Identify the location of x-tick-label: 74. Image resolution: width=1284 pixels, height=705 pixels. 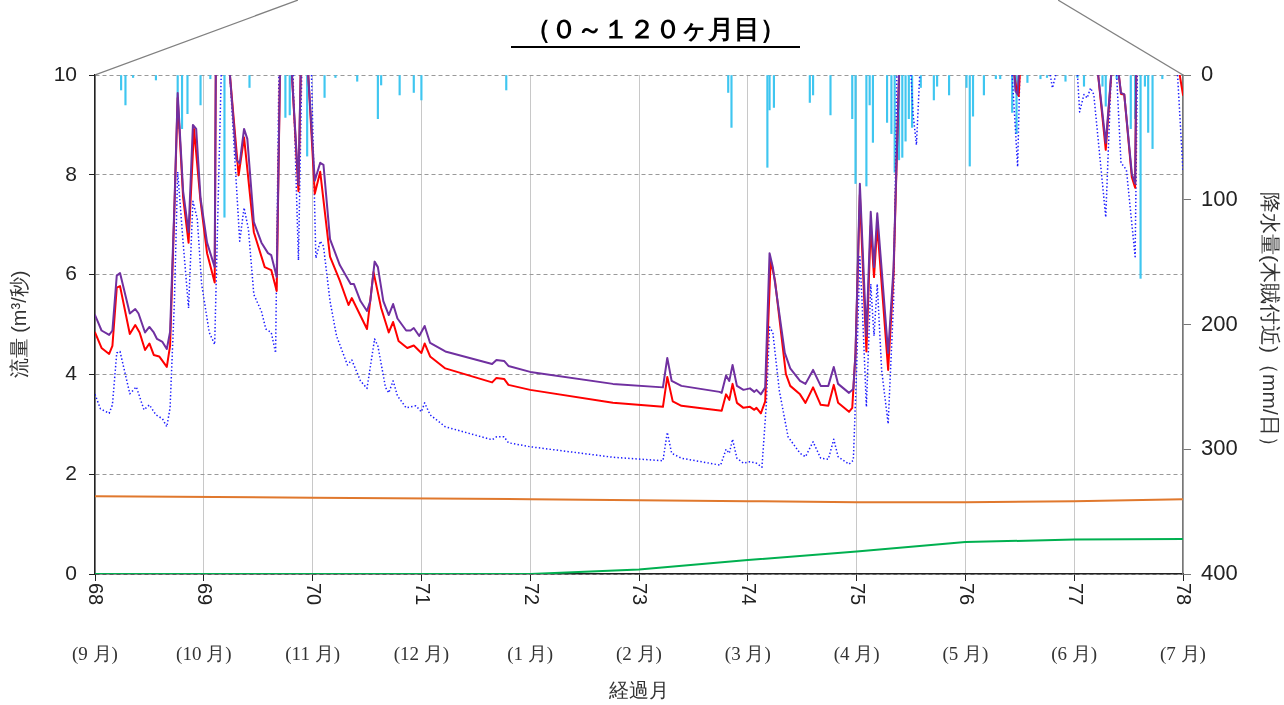
(749, 594).